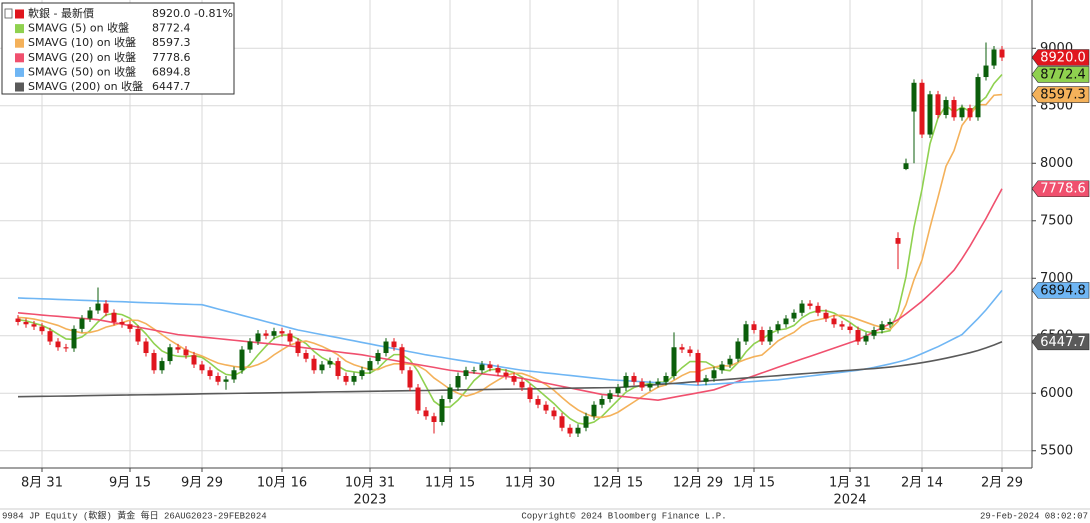  I want to click on value-flag-label: 8920.0, so click(1063, 57).